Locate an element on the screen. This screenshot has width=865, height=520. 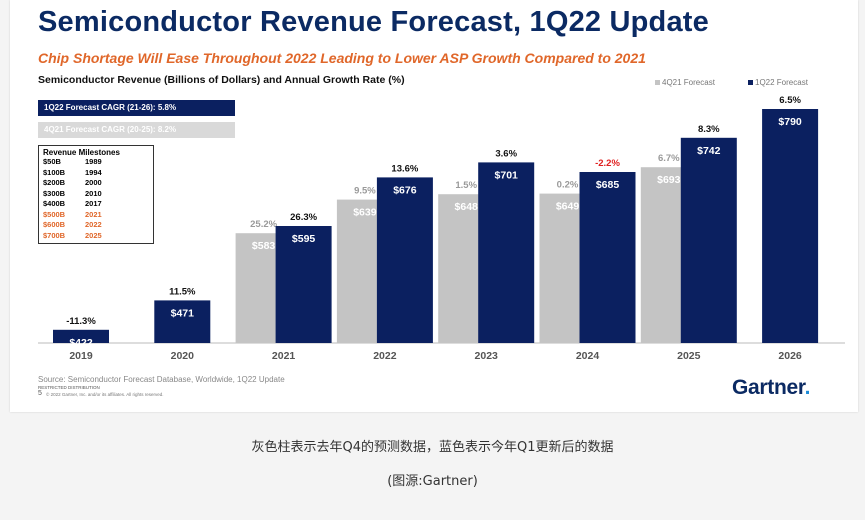
x-tick-label-2022: 2022 is located at coordinates (385, 356).